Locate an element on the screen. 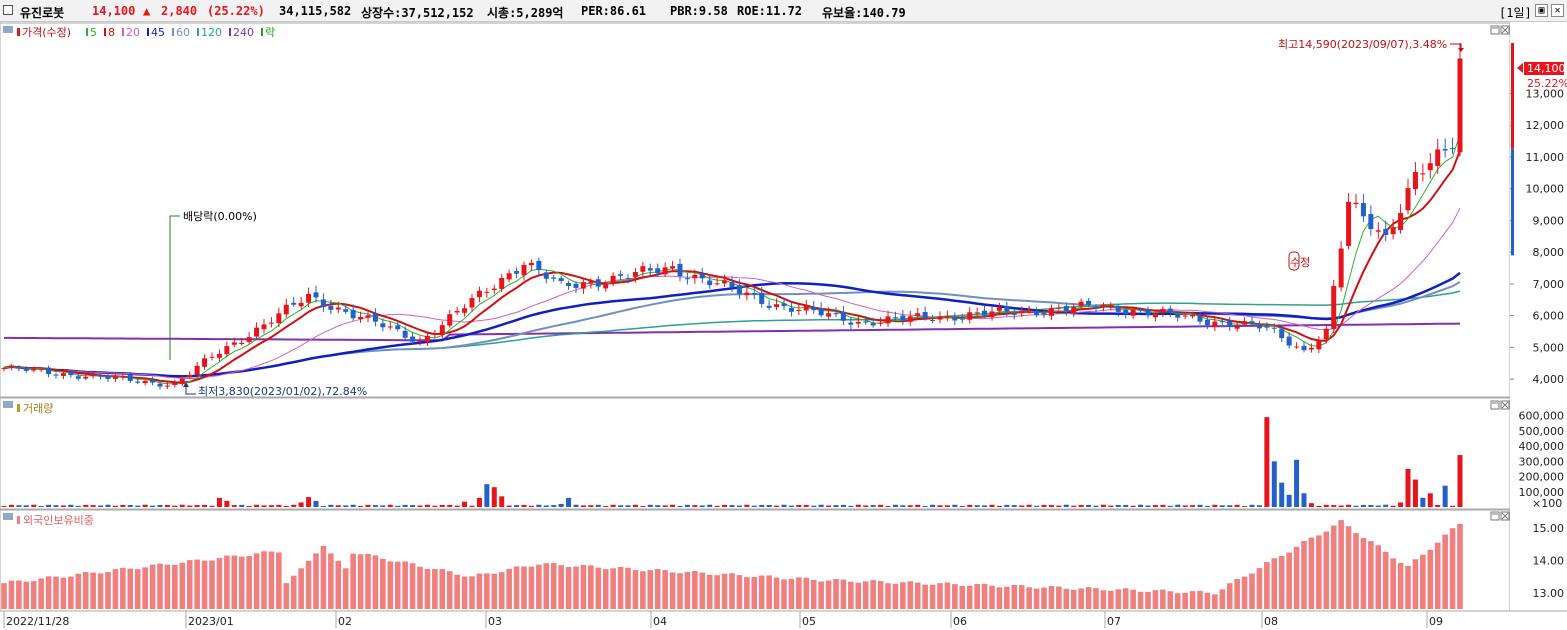 The image size is (1567, 630). last-price-value: 14,100 is located at coordinates (1546, 68).